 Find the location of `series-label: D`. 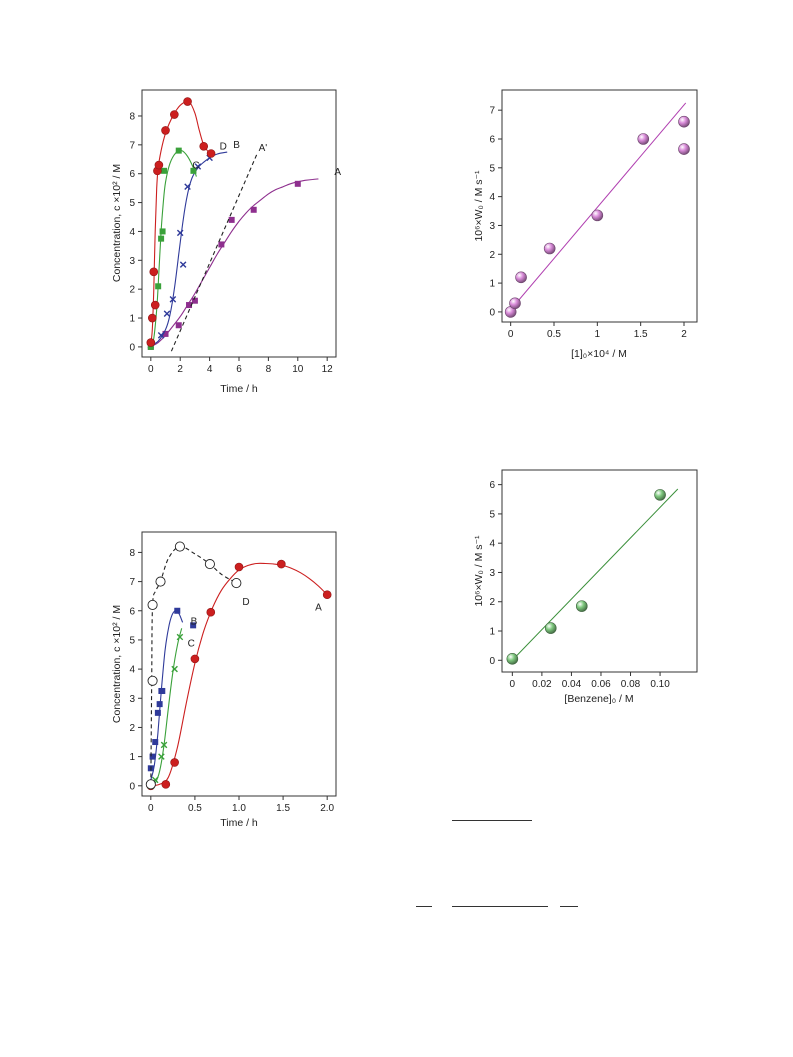

series-label: D is located at coordinates (245, 602).